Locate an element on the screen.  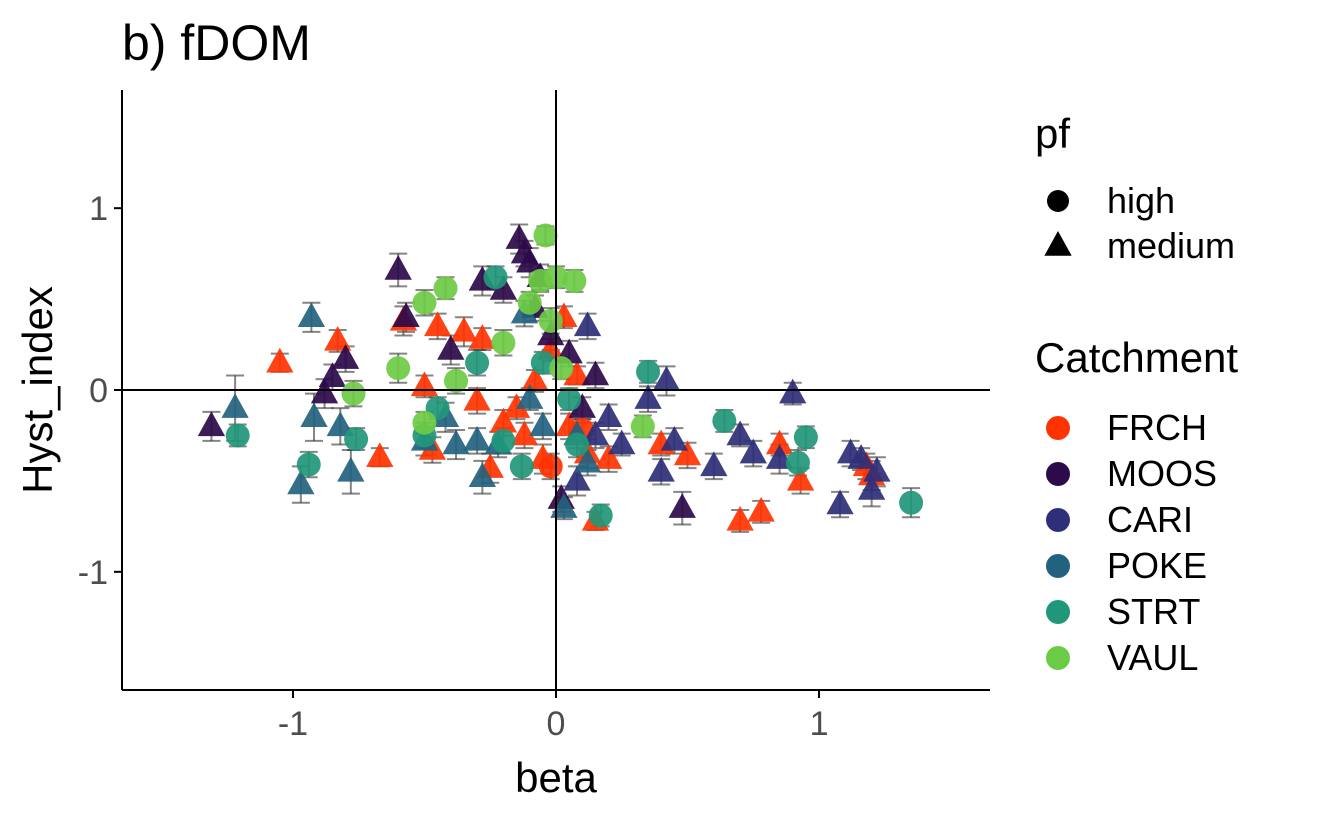
x-tick-label: 1 is located at coordinates (819, 724).